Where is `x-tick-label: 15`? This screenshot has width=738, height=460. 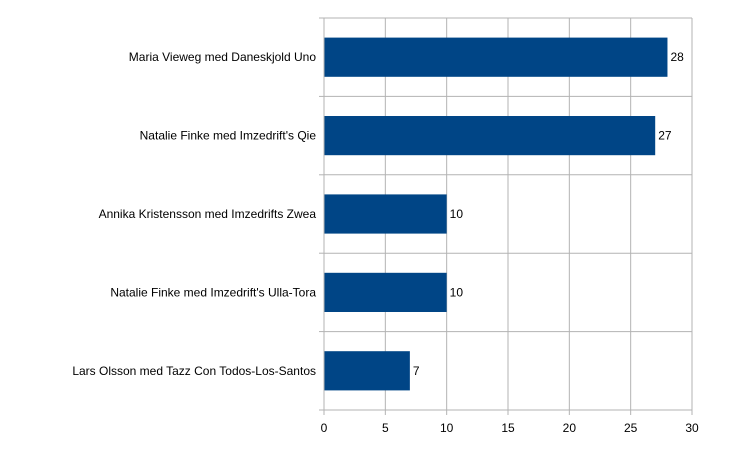
x-tick-label: 15 is located at coordinates (508, 428).